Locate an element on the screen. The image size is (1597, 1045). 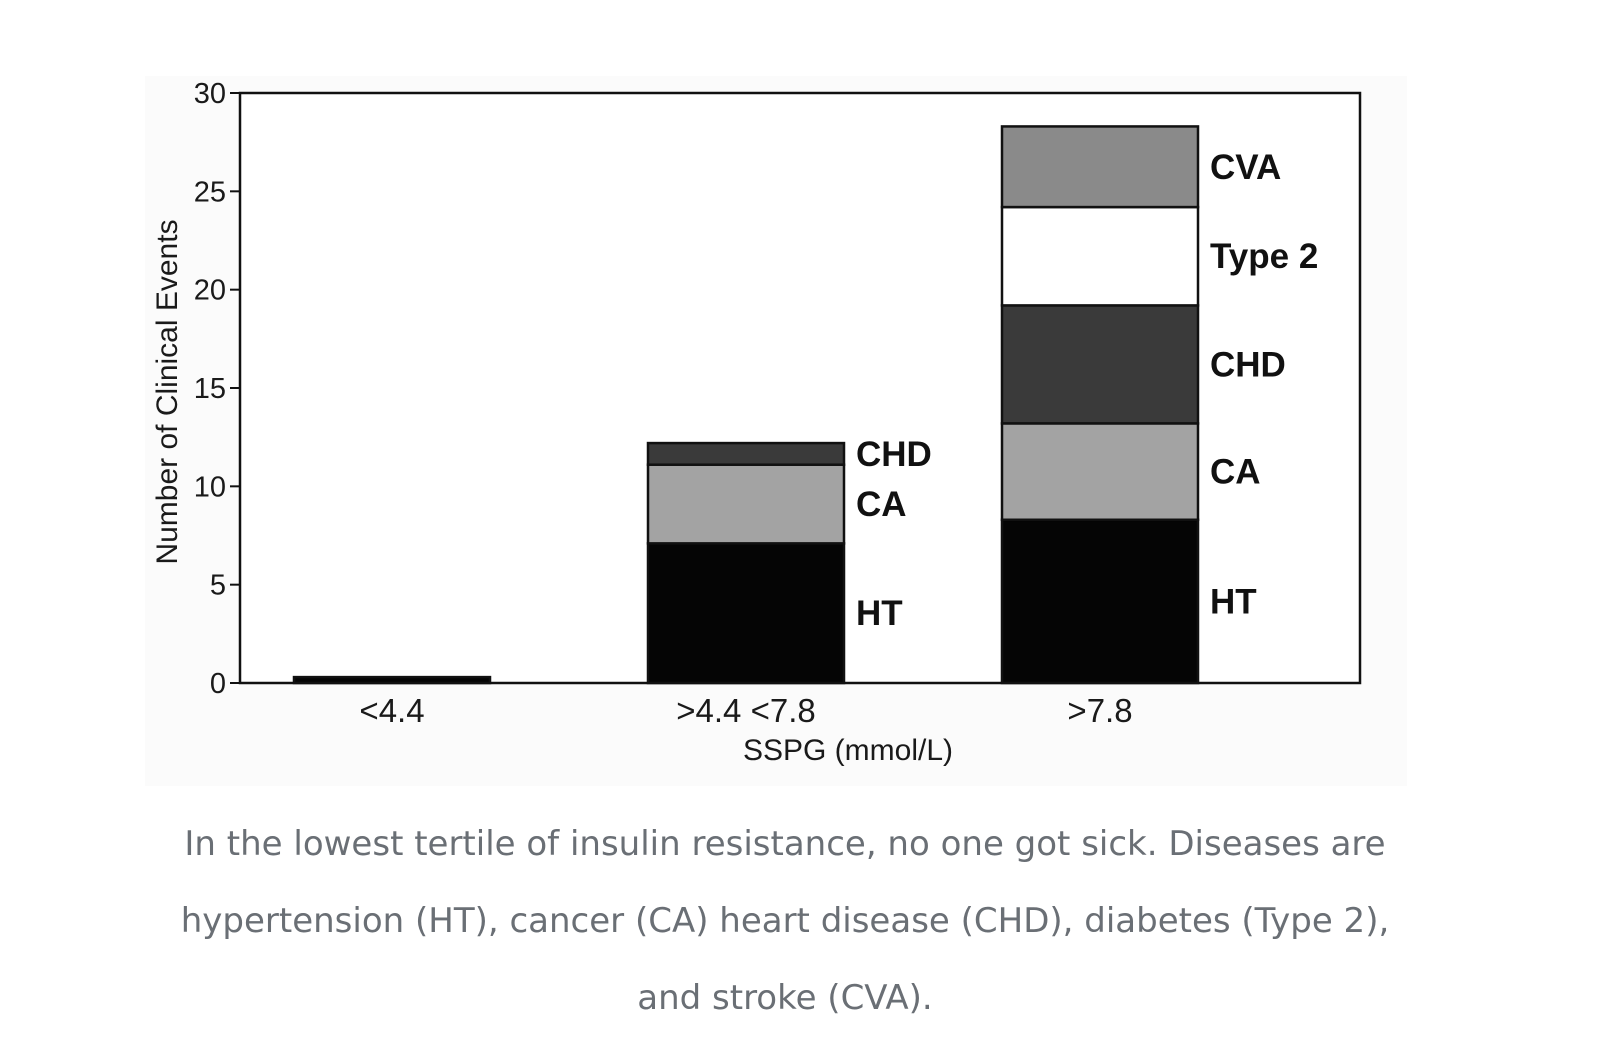
bar-1-ca is located at coordinates (746, 504).